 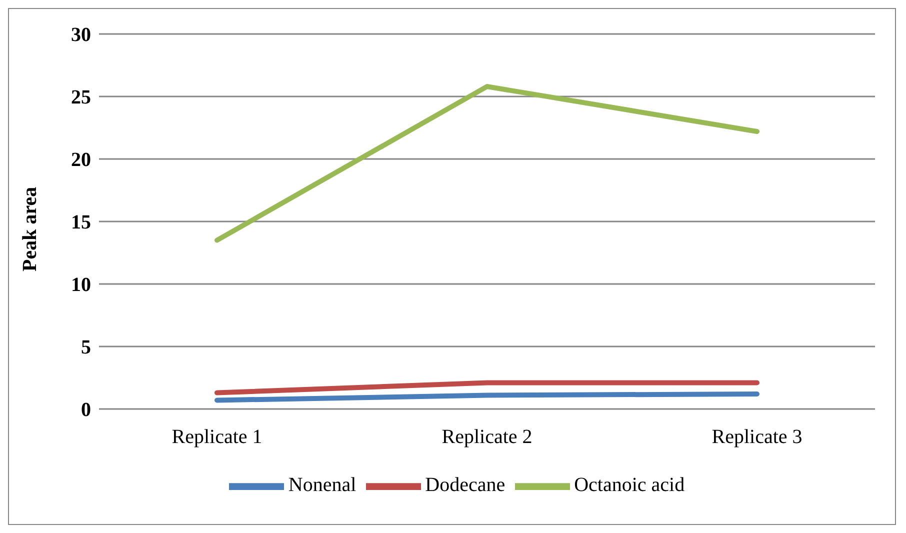 I want to click on y-tick-label: 25, so click(x=81, y=97).